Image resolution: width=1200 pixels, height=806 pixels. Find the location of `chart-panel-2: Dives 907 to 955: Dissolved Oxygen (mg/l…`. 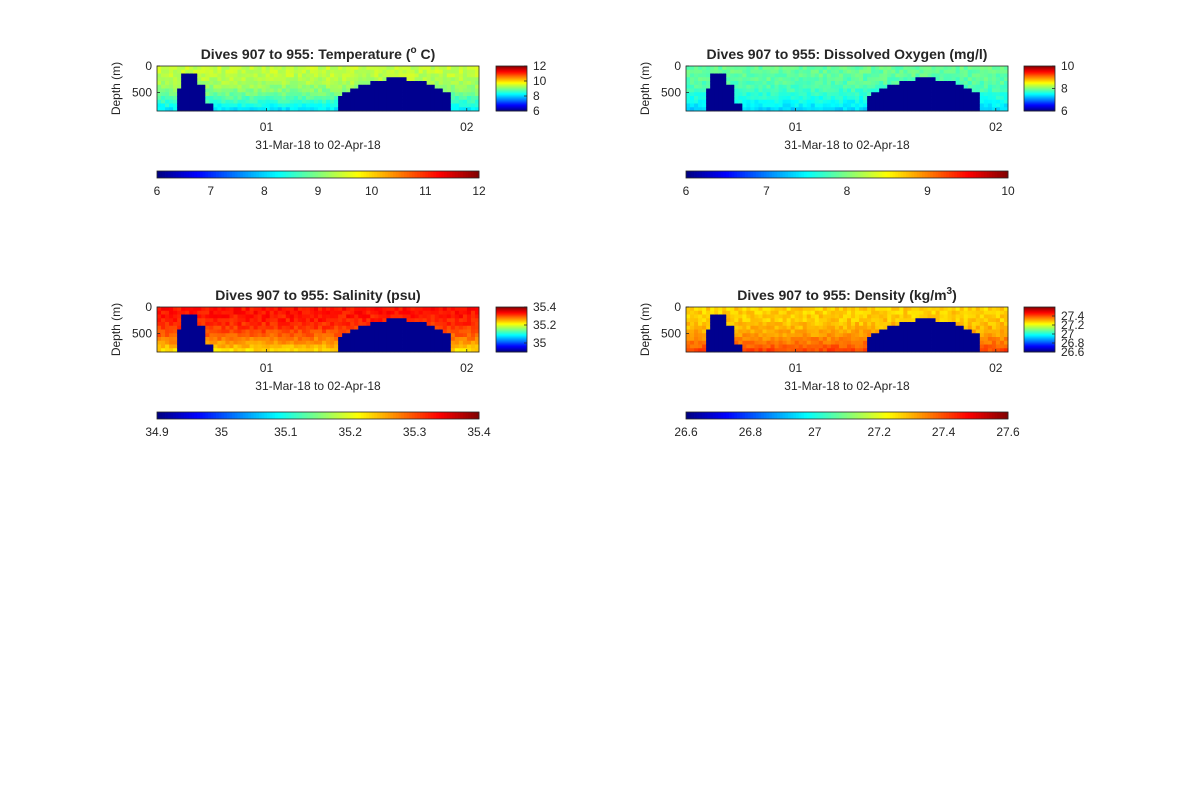

chart-panel-2: Dives 907 to 955: Dissolved Oxygen (mg/l… is located at coordinates (856, 122).